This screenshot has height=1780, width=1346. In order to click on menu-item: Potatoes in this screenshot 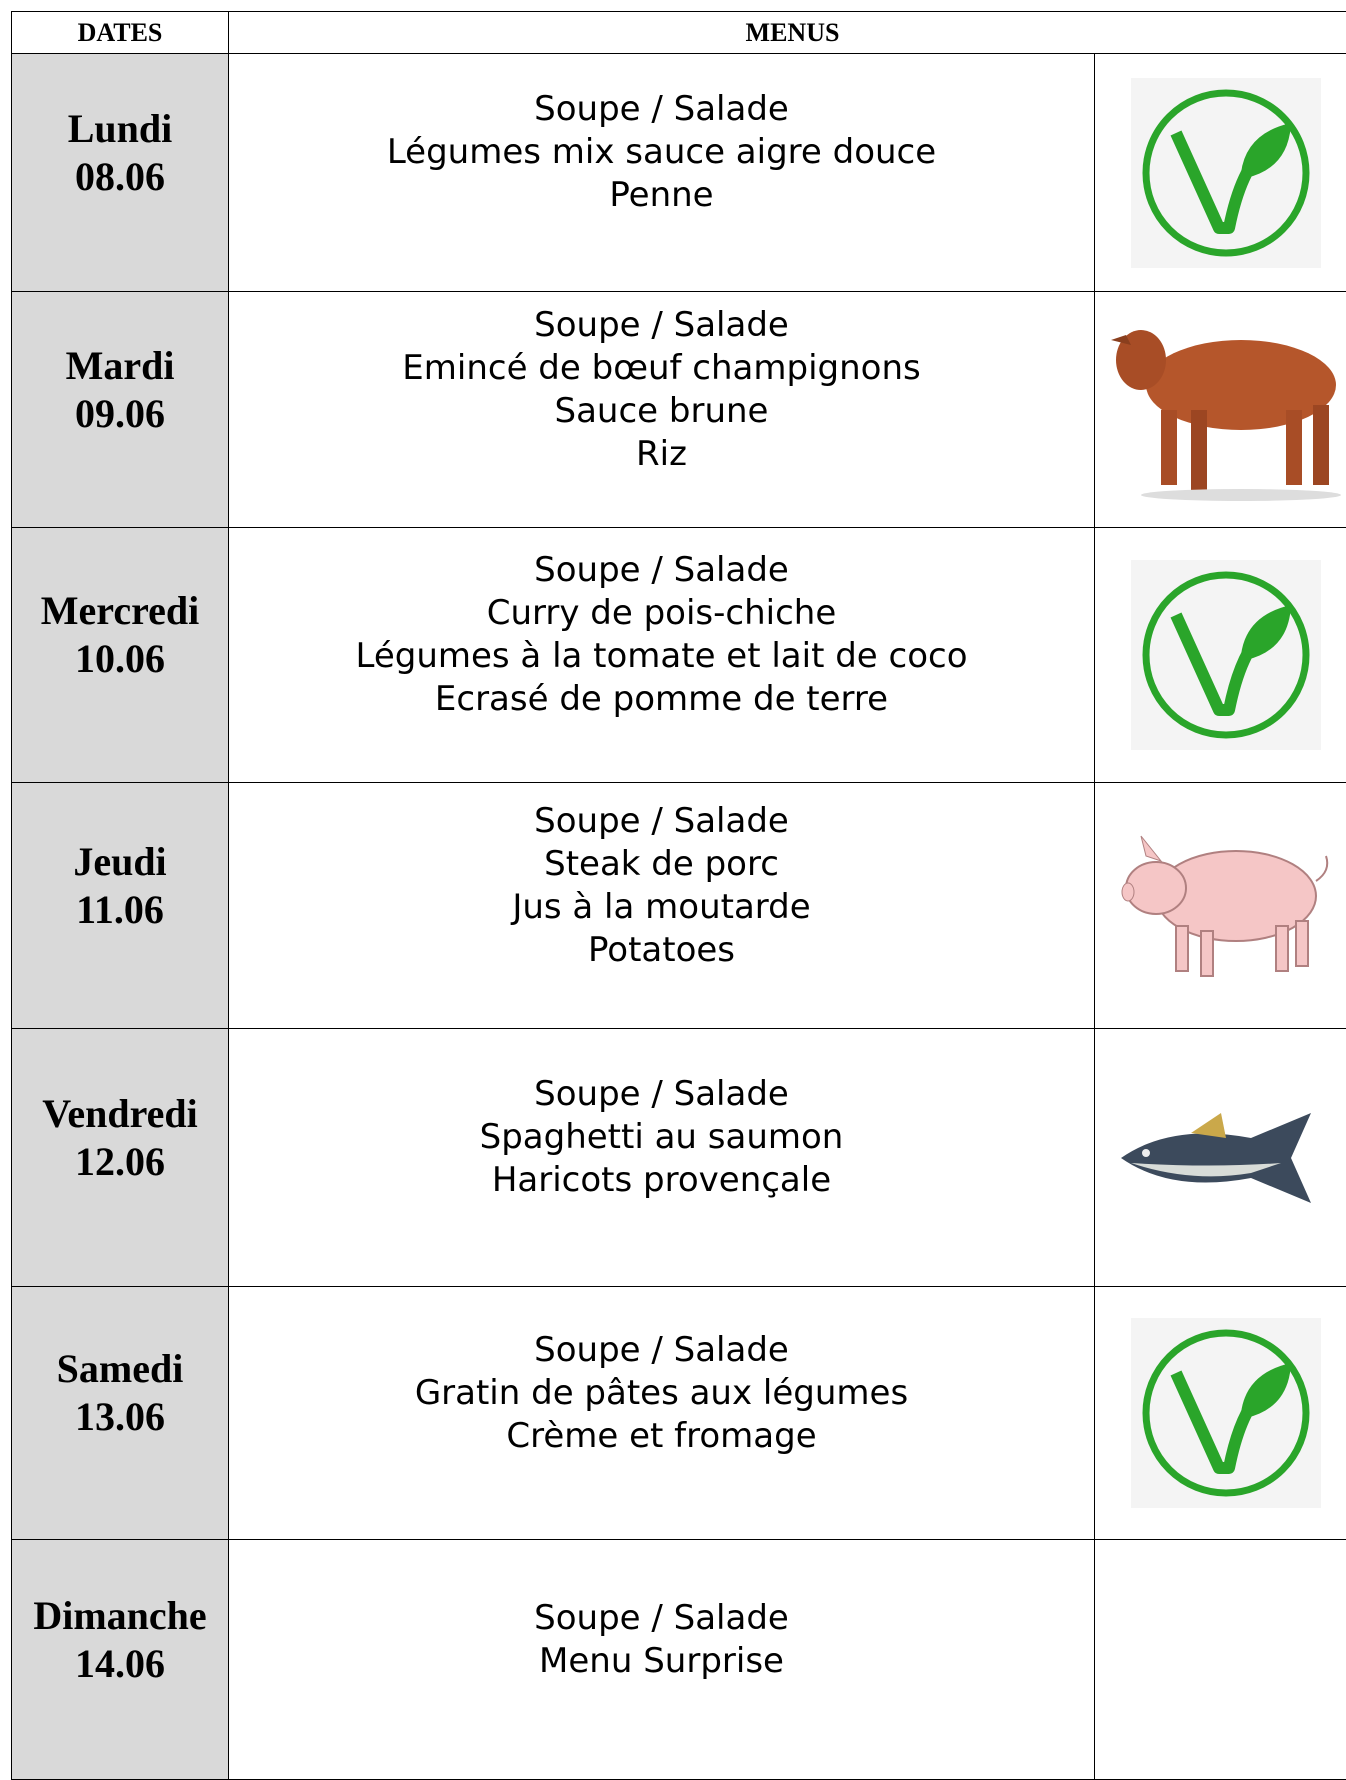, I will do `click(661, 950)`.